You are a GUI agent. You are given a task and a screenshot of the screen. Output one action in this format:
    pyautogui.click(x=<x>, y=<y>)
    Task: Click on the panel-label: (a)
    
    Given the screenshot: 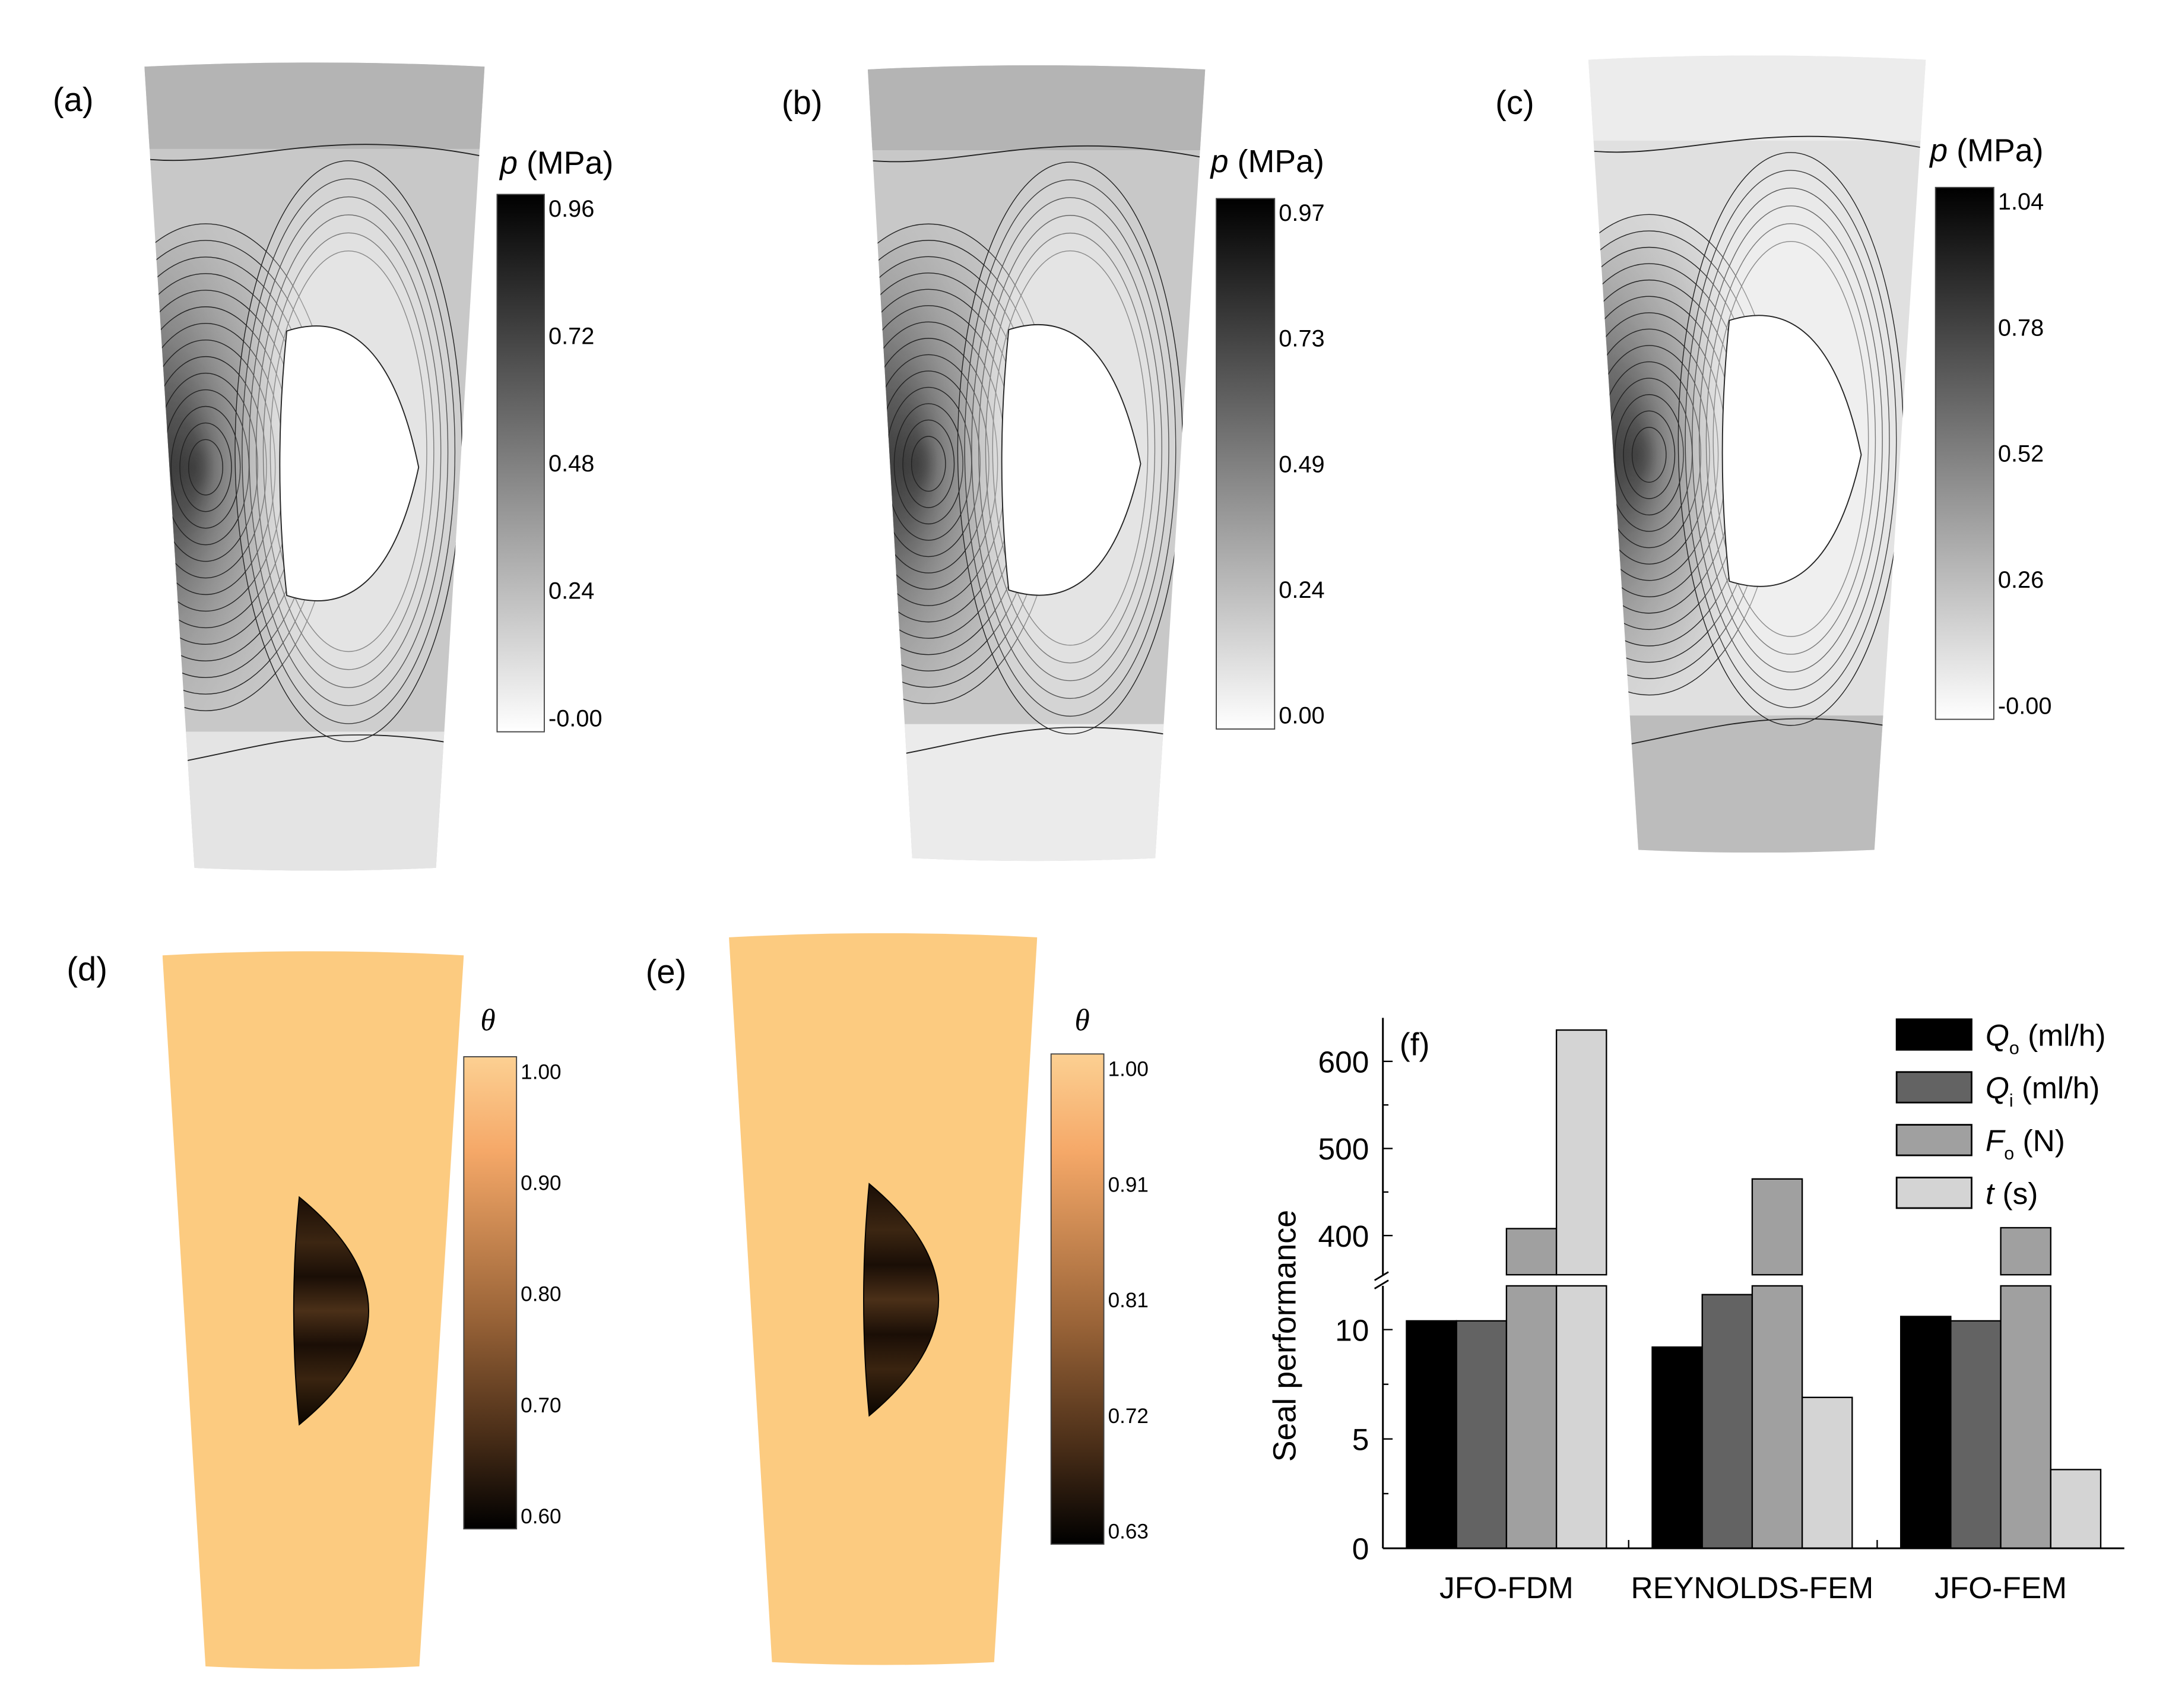 What is the action you would take?
    pyautogui.click(x=73, y=100)
    